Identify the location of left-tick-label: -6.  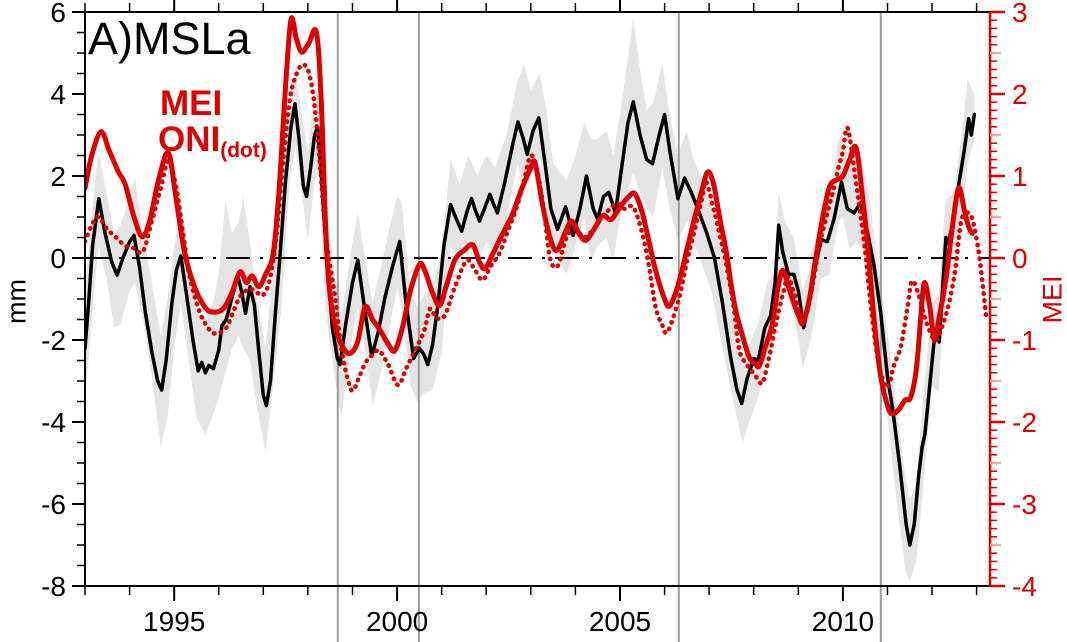
(53, 504).